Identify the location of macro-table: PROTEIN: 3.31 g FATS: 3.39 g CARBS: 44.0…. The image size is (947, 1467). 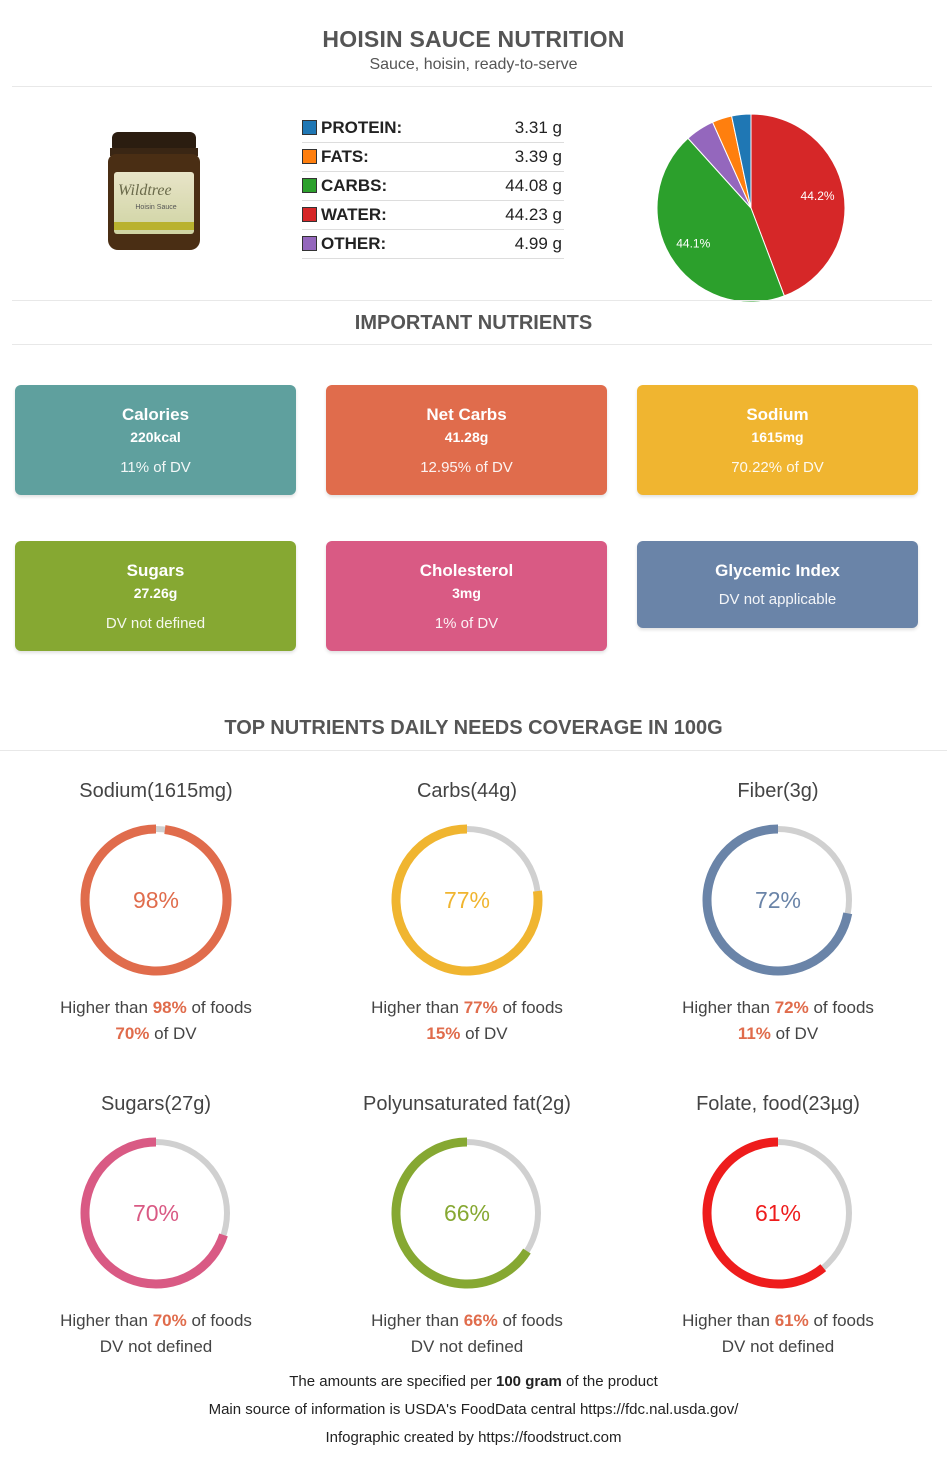
(433, 186).